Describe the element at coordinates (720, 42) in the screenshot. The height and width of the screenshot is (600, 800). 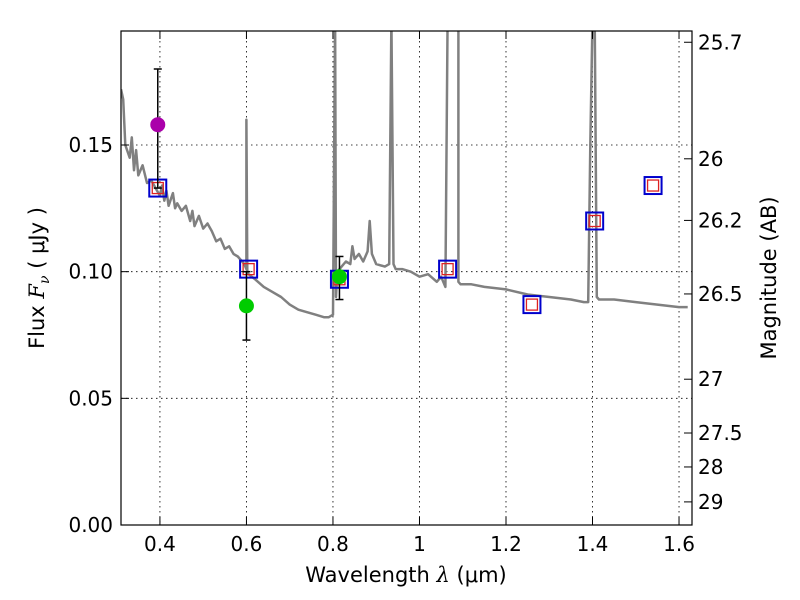
I see `right-tick-label: 25.7` at that location.